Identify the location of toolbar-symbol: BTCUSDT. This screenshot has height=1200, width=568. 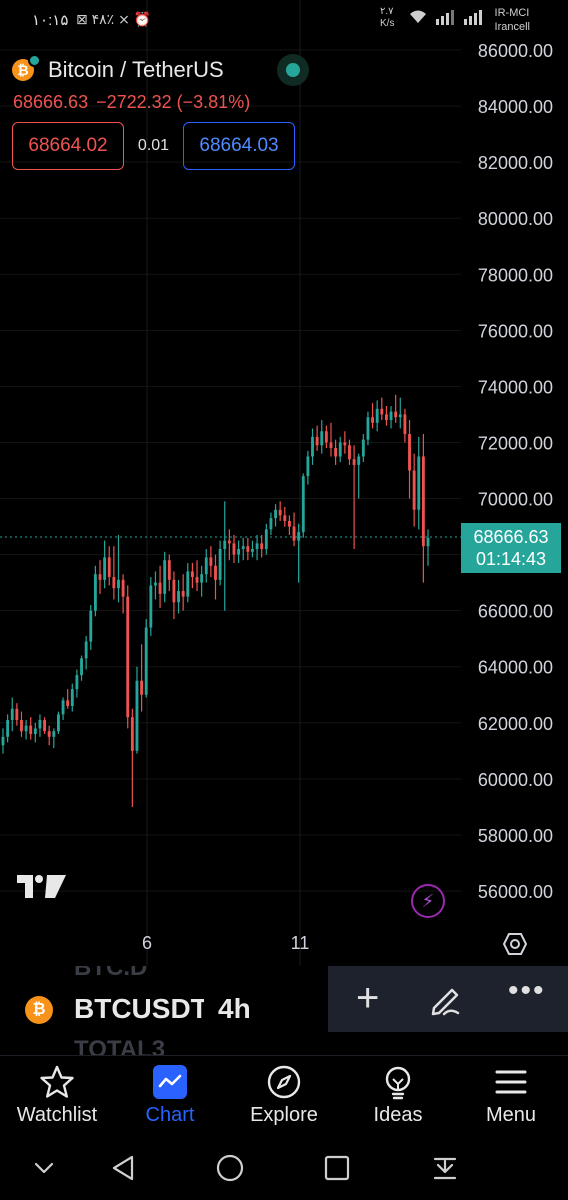
(139, 1008).